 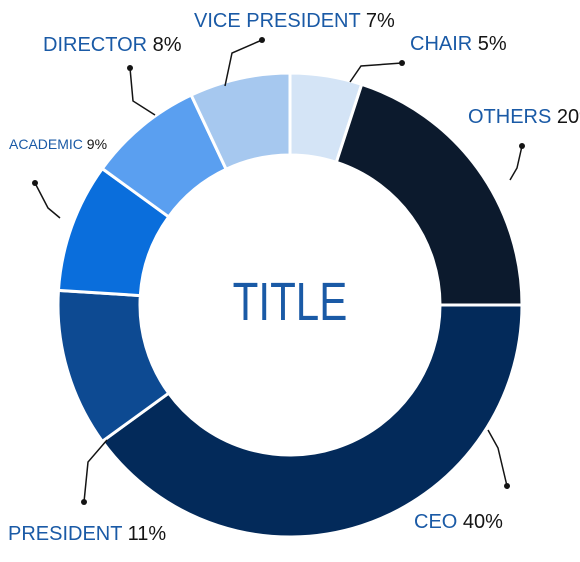 I want to click on slice-label-others: OTHERS 20%, so click(x=524, y=117).